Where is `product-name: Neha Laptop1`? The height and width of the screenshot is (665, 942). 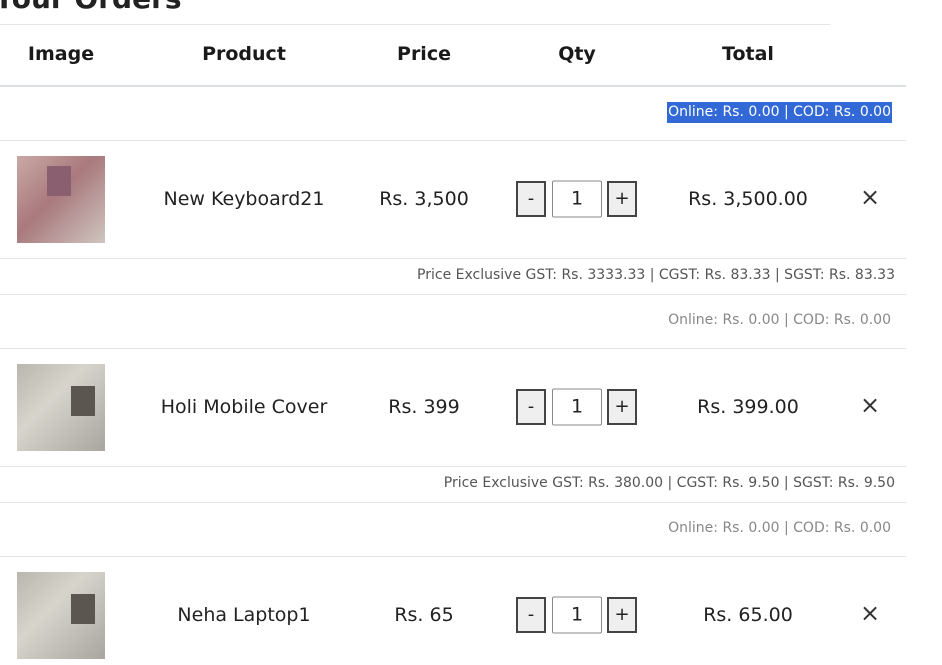
product-name: Neha Laptop1 is located at coordinates (244, 615).